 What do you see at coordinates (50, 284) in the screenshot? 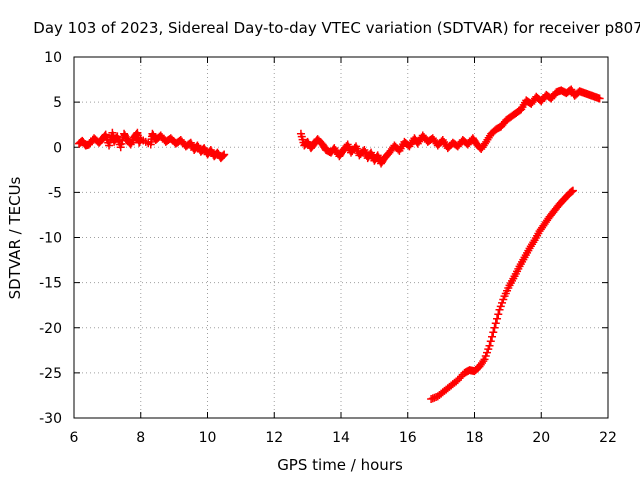
I see `y-tick-label: -15` at bounding box center [50, 284].